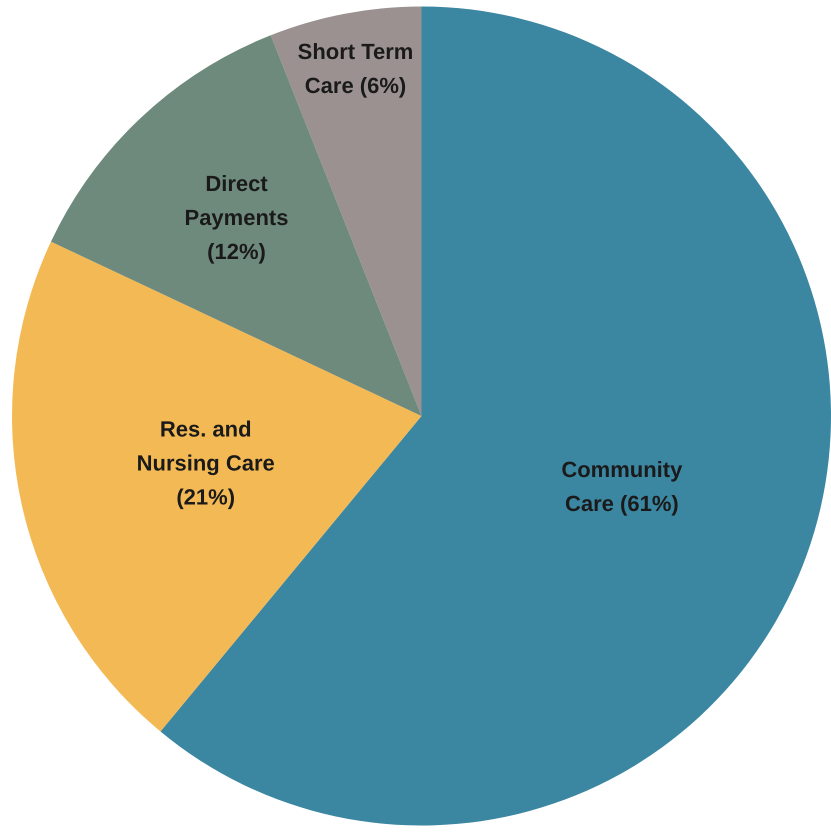 The width and height of the screenshot is (831, 832). Describe the element at coordinates (236, 251) in the screenshot. I see `data-label: (12%)` at that location.